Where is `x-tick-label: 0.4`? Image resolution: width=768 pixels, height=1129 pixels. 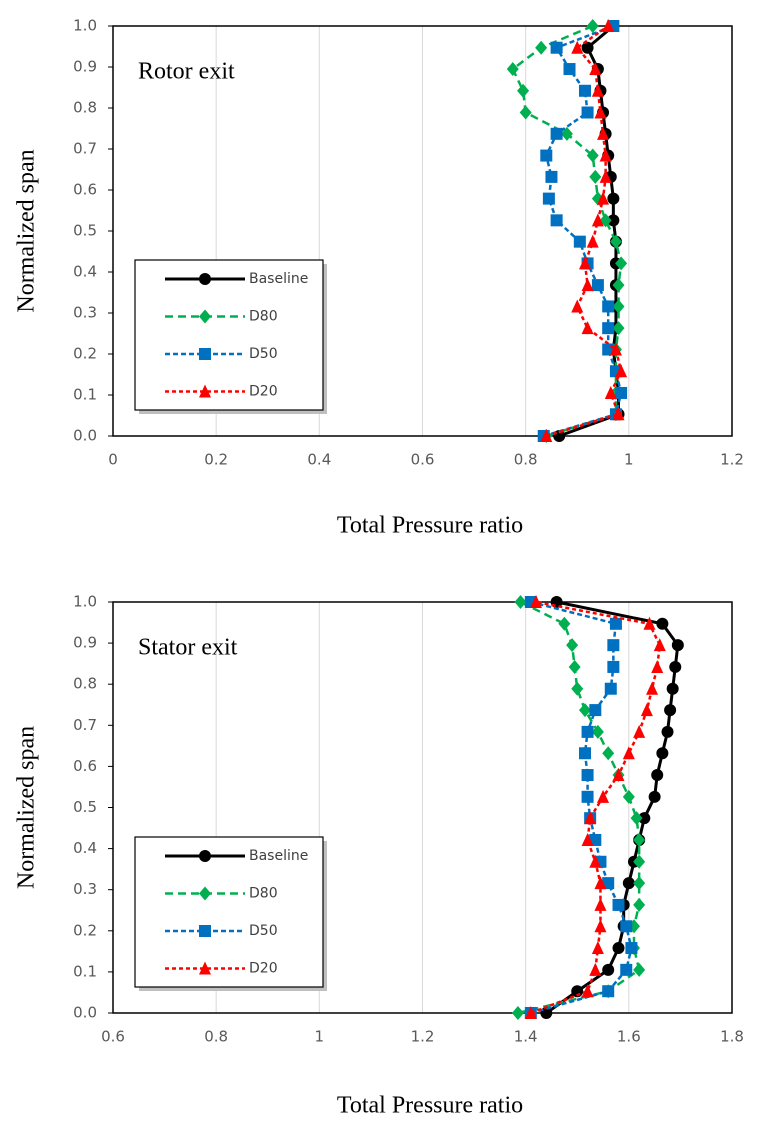 x-tick-label: 0.4 is located at coordinates (319, 460).